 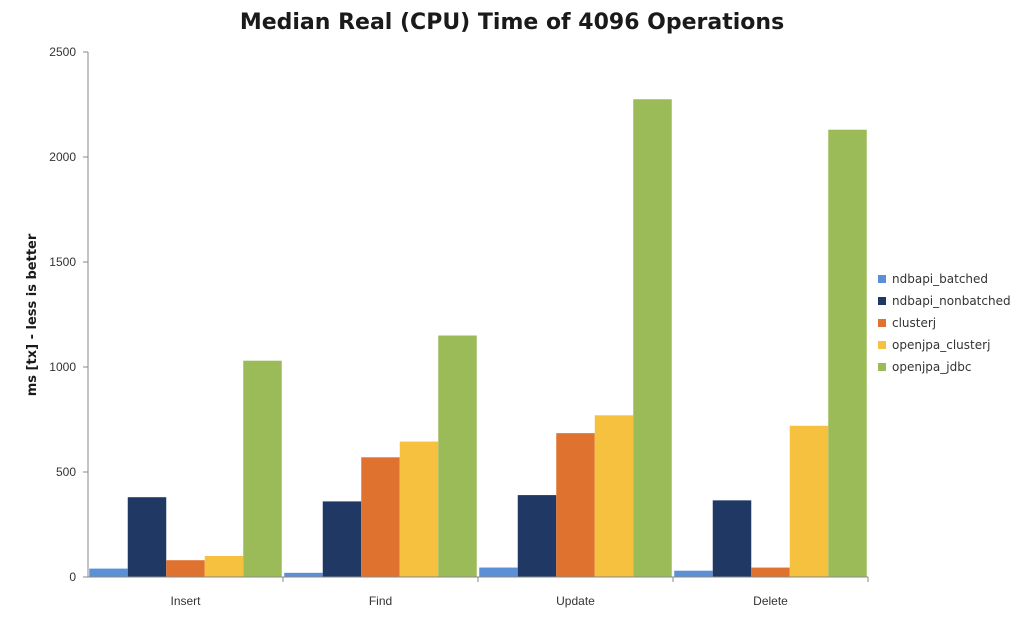 I want to click on bar-ndbapi_batched-update, so click(x=498, y=572).